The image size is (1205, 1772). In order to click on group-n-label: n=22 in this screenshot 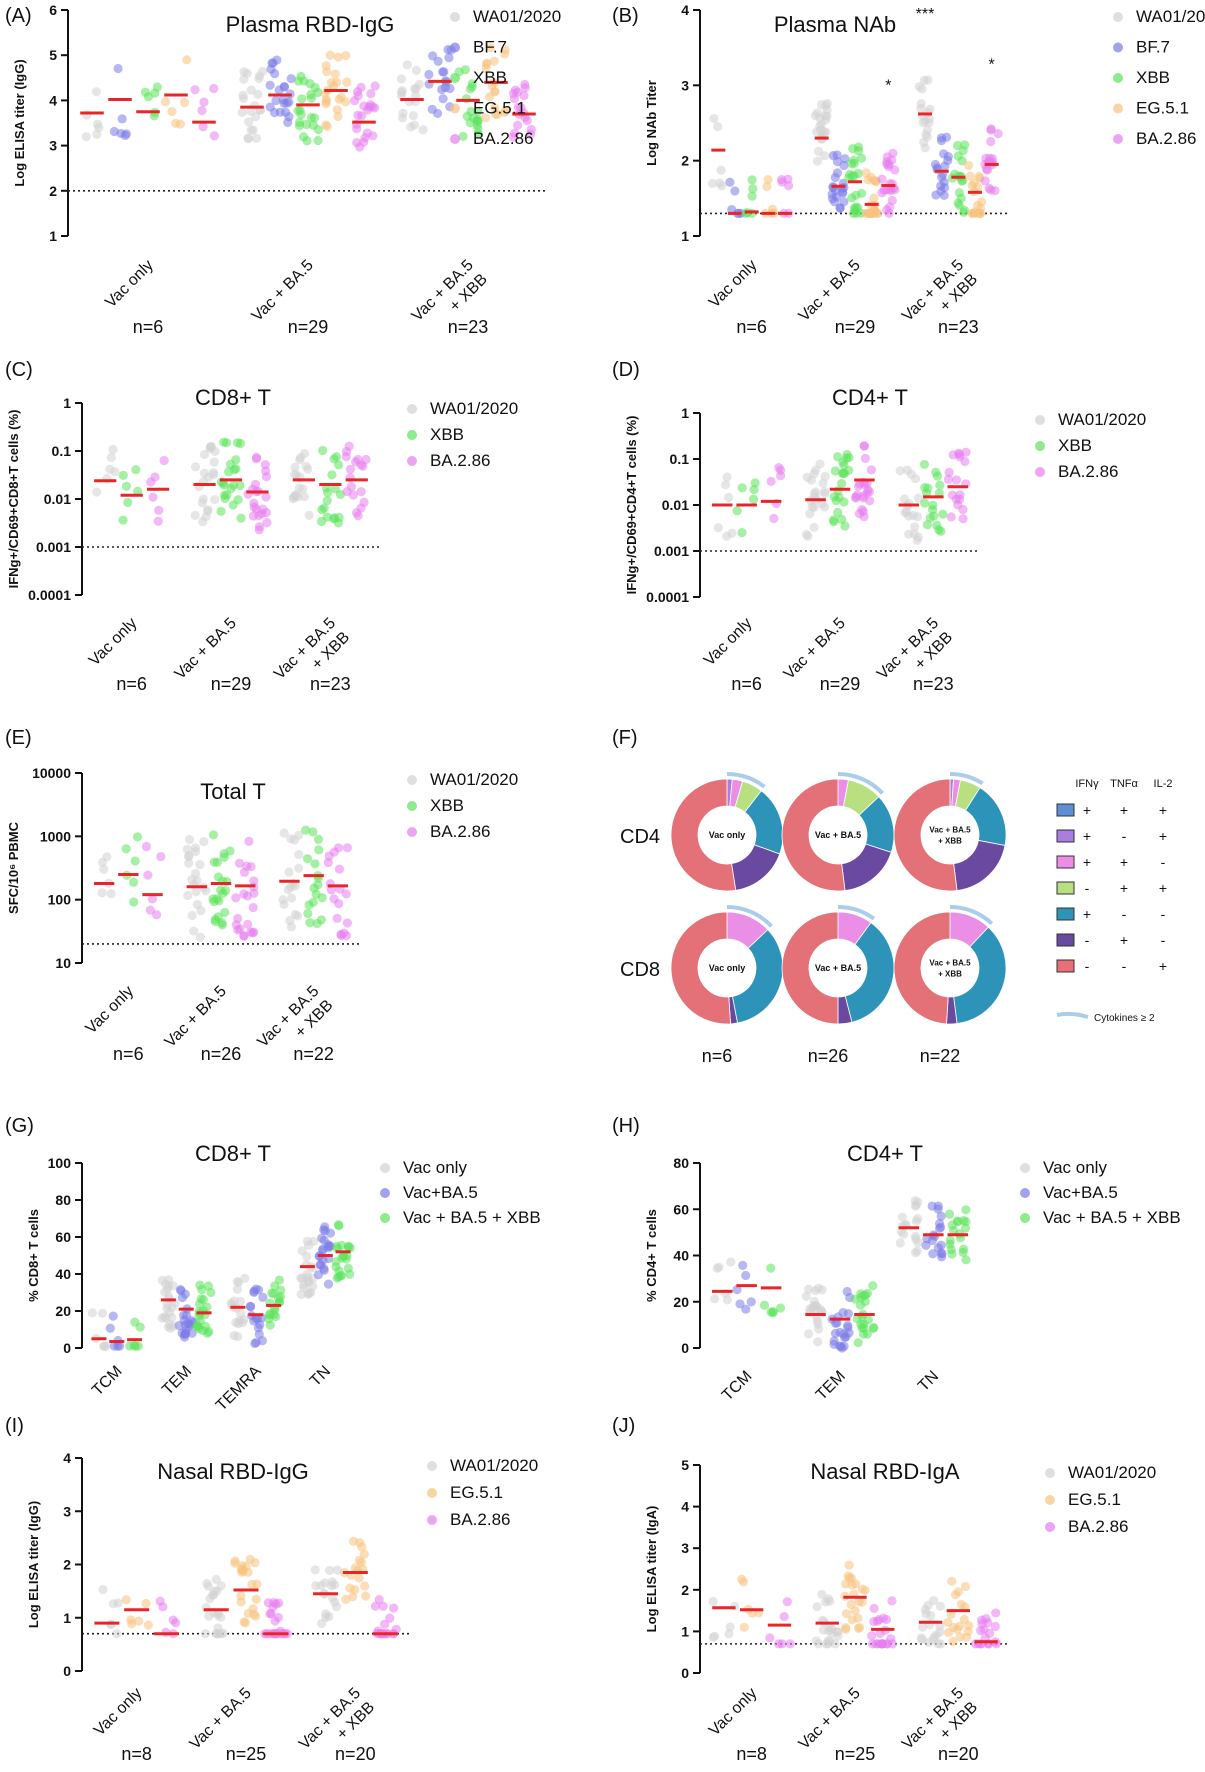, I will do `click(313, 1054)`.